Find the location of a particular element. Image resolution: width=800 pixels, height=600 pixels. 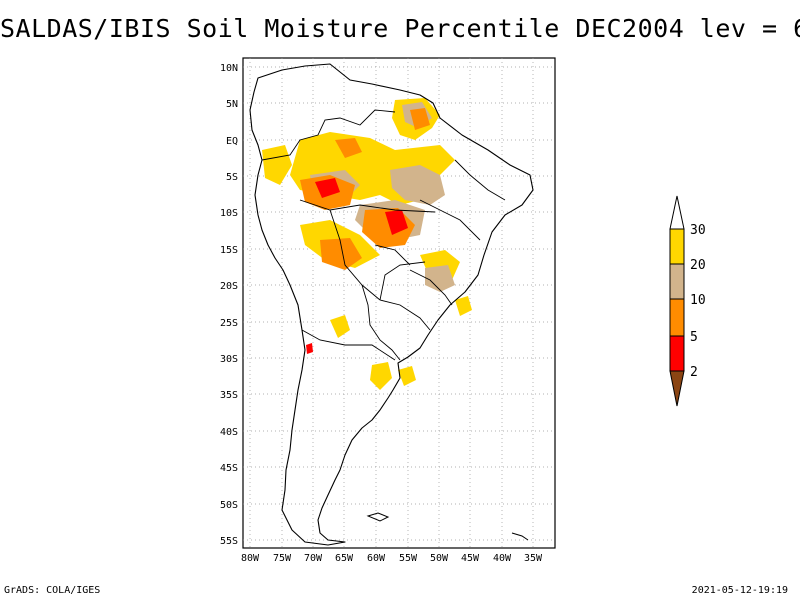

lon-label: 80W is located at coordinates (250, 558).